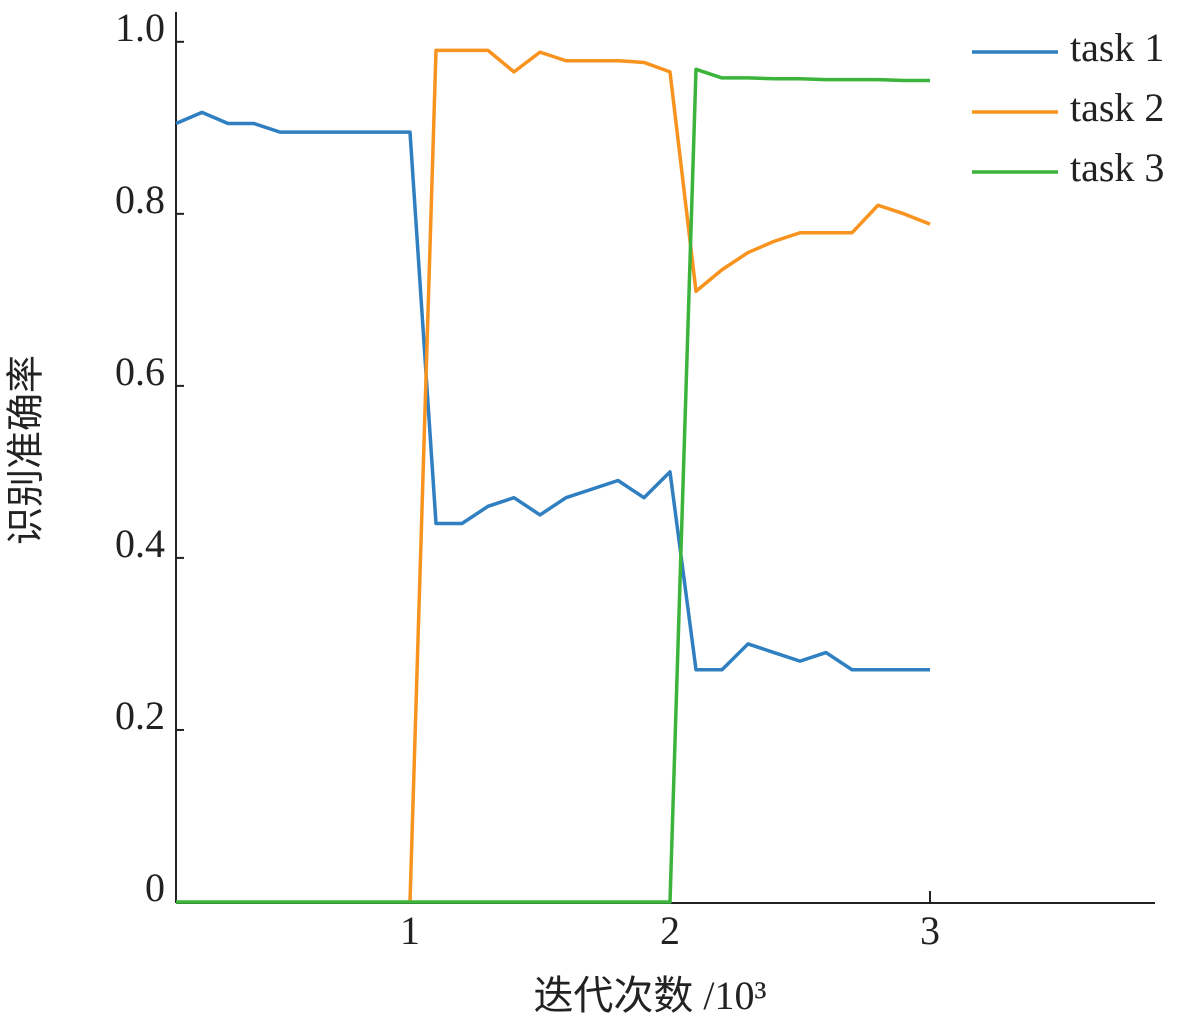 The image size is (1200, 1027). I want to click on y-tick-label: 0.4, so click(140, 543).